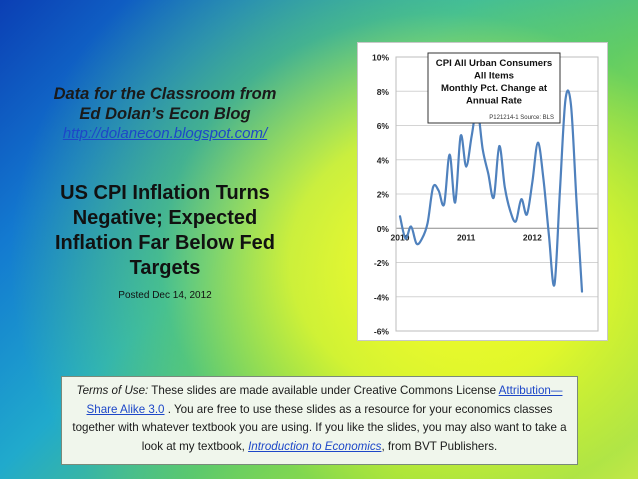 This screenshot has width=638, height=479. What do you see at coordinates (491, 191) in the screenshot?
I see `cpi-series-line` at bounding box center [491, 191].